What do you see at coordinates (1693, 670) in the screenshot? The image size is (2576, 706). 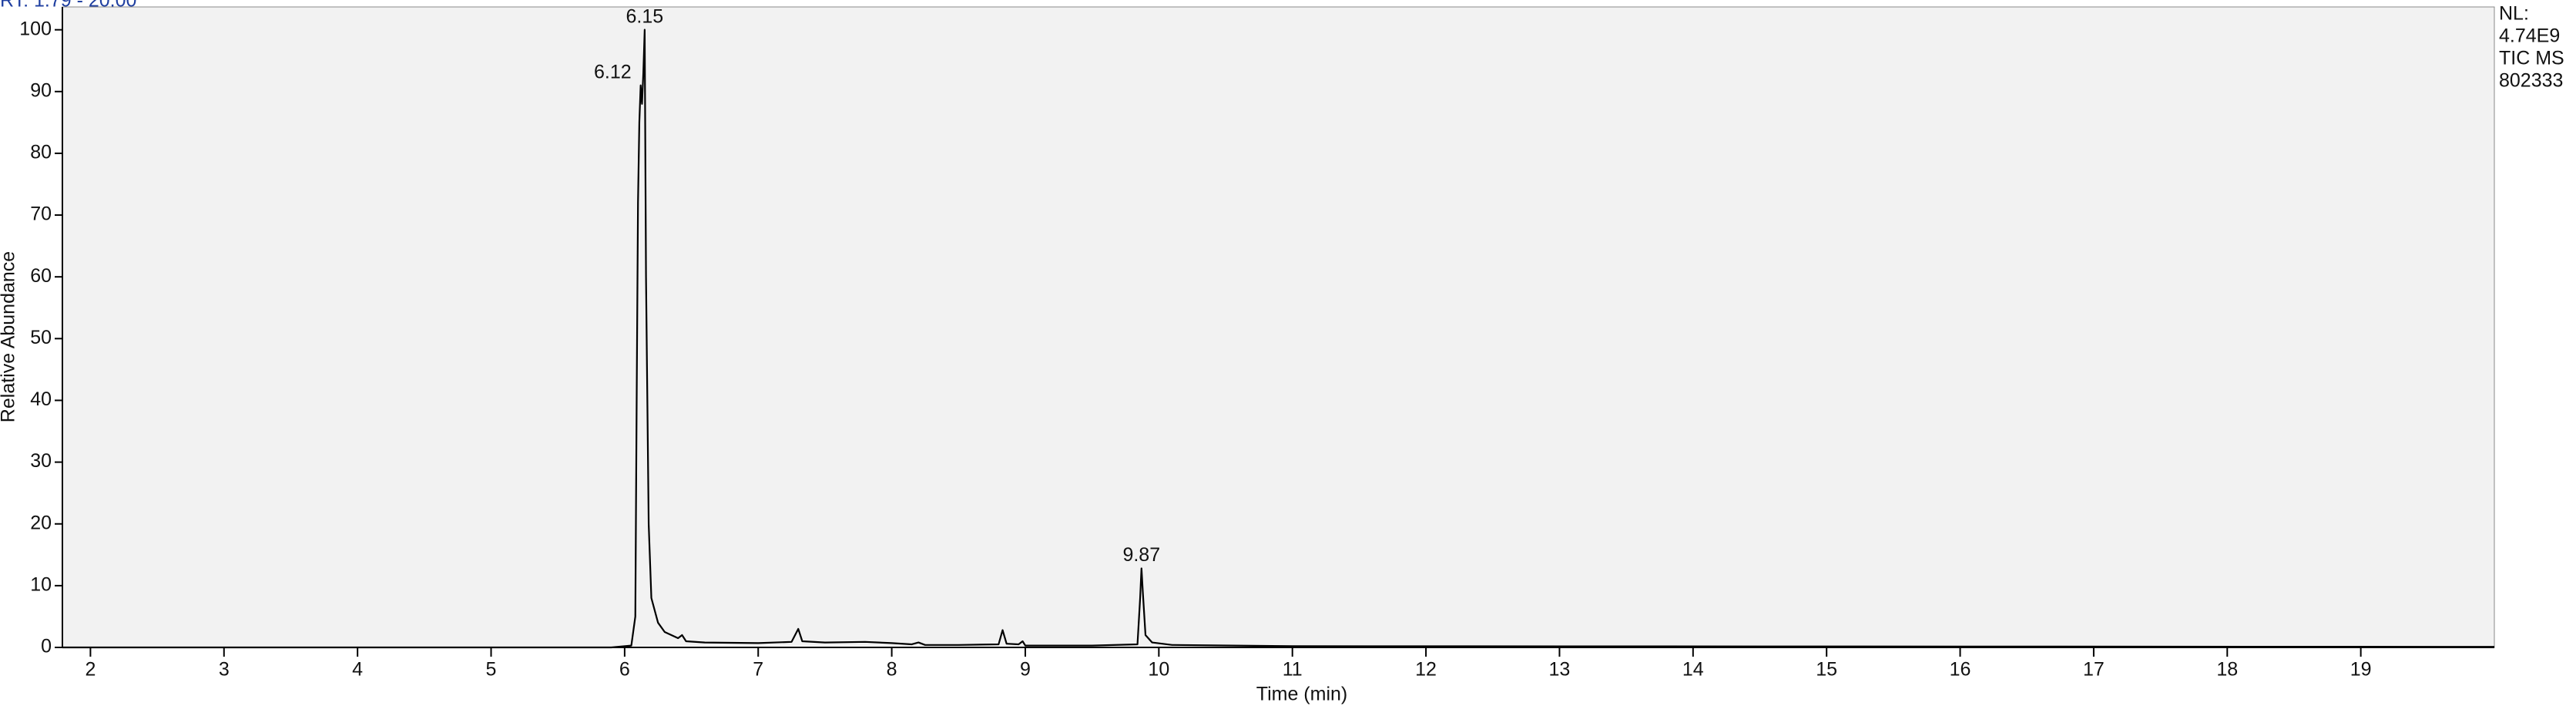 I see `x-tick-label: 14` at bounding box center [1693, 670].